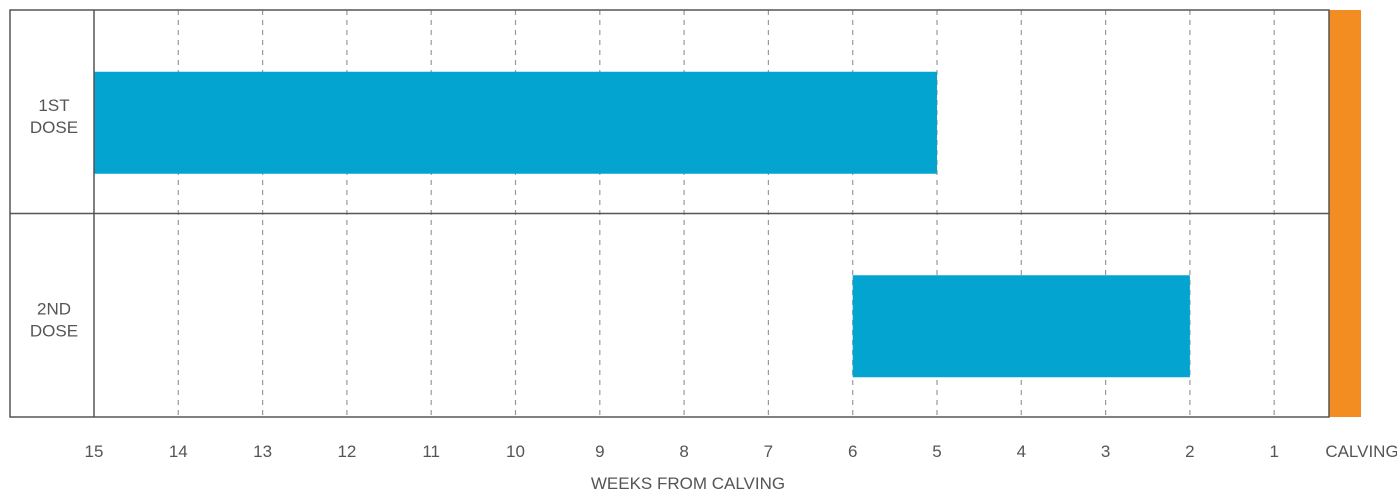 Image resolution: width=1397 pixels, height=495 pixels. What do you see at coordinates (515, 122) in the screenshot?
I see `bar-first-dose` at bounding box center [515, 122].